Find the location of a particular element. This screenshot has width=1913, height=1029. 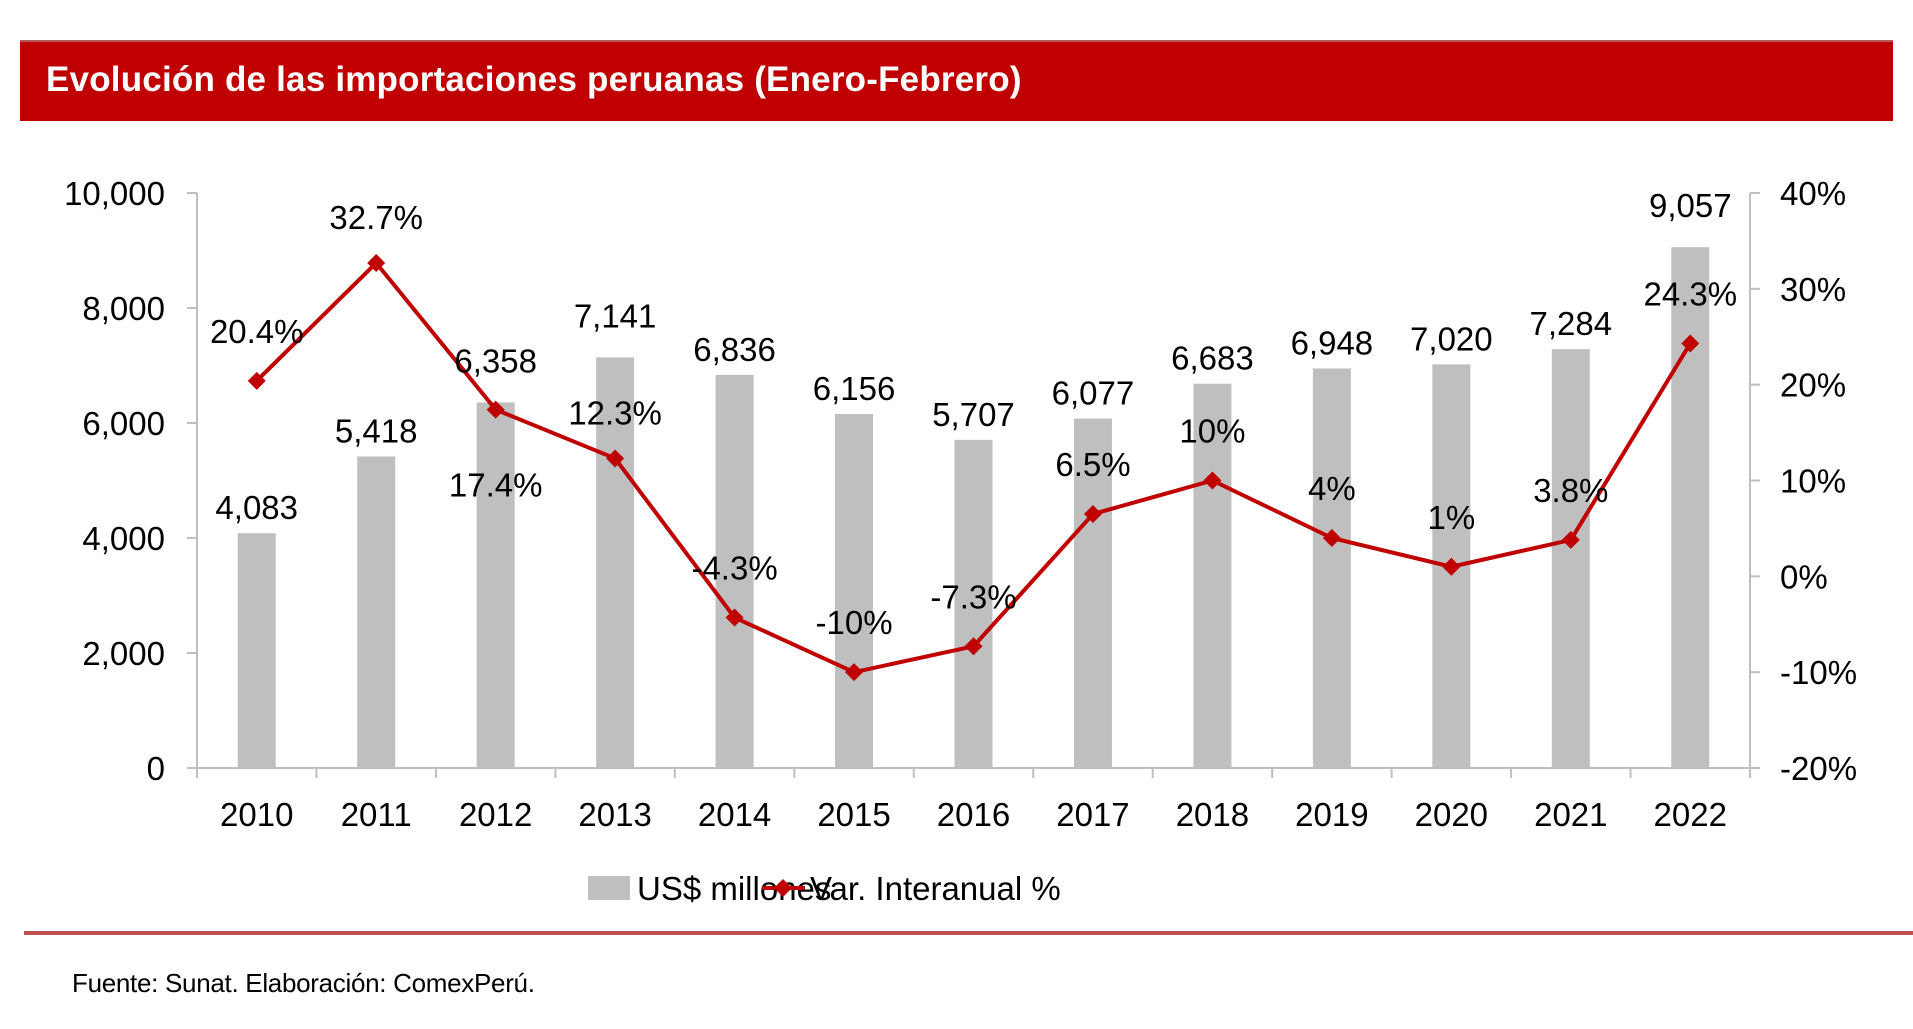

bar-data-label: 7,284 is located at coordinates (1571, 323).